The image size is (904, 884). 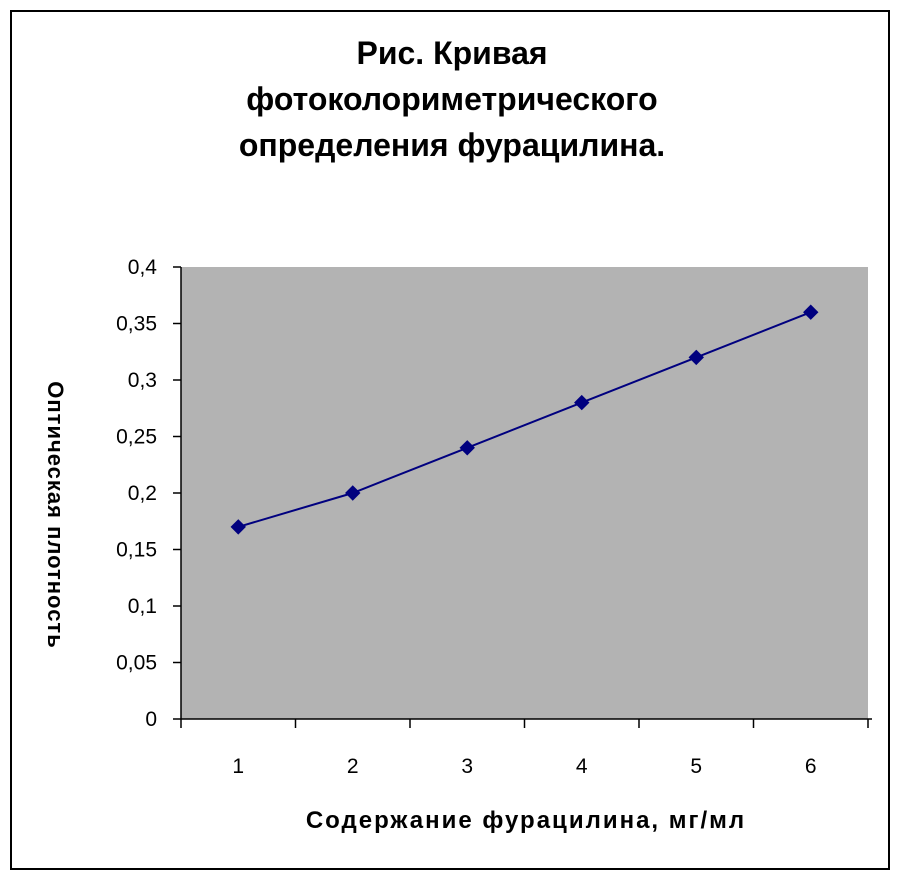 What do you see at coordinates (526, 820) in the screenshot?
I see `x-axis-label: Содержание фурацилина, мг/мл` at bounding box center [526, 820].